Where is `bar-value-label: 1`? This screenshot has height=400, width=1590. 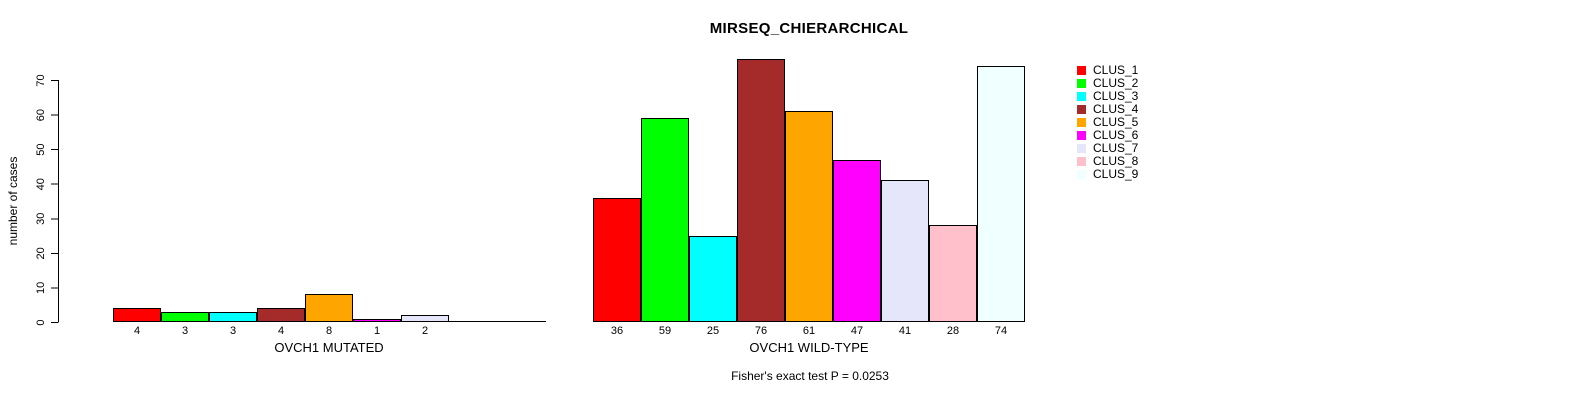 bar-value-label: 1 is located at coordinates (377, 331).